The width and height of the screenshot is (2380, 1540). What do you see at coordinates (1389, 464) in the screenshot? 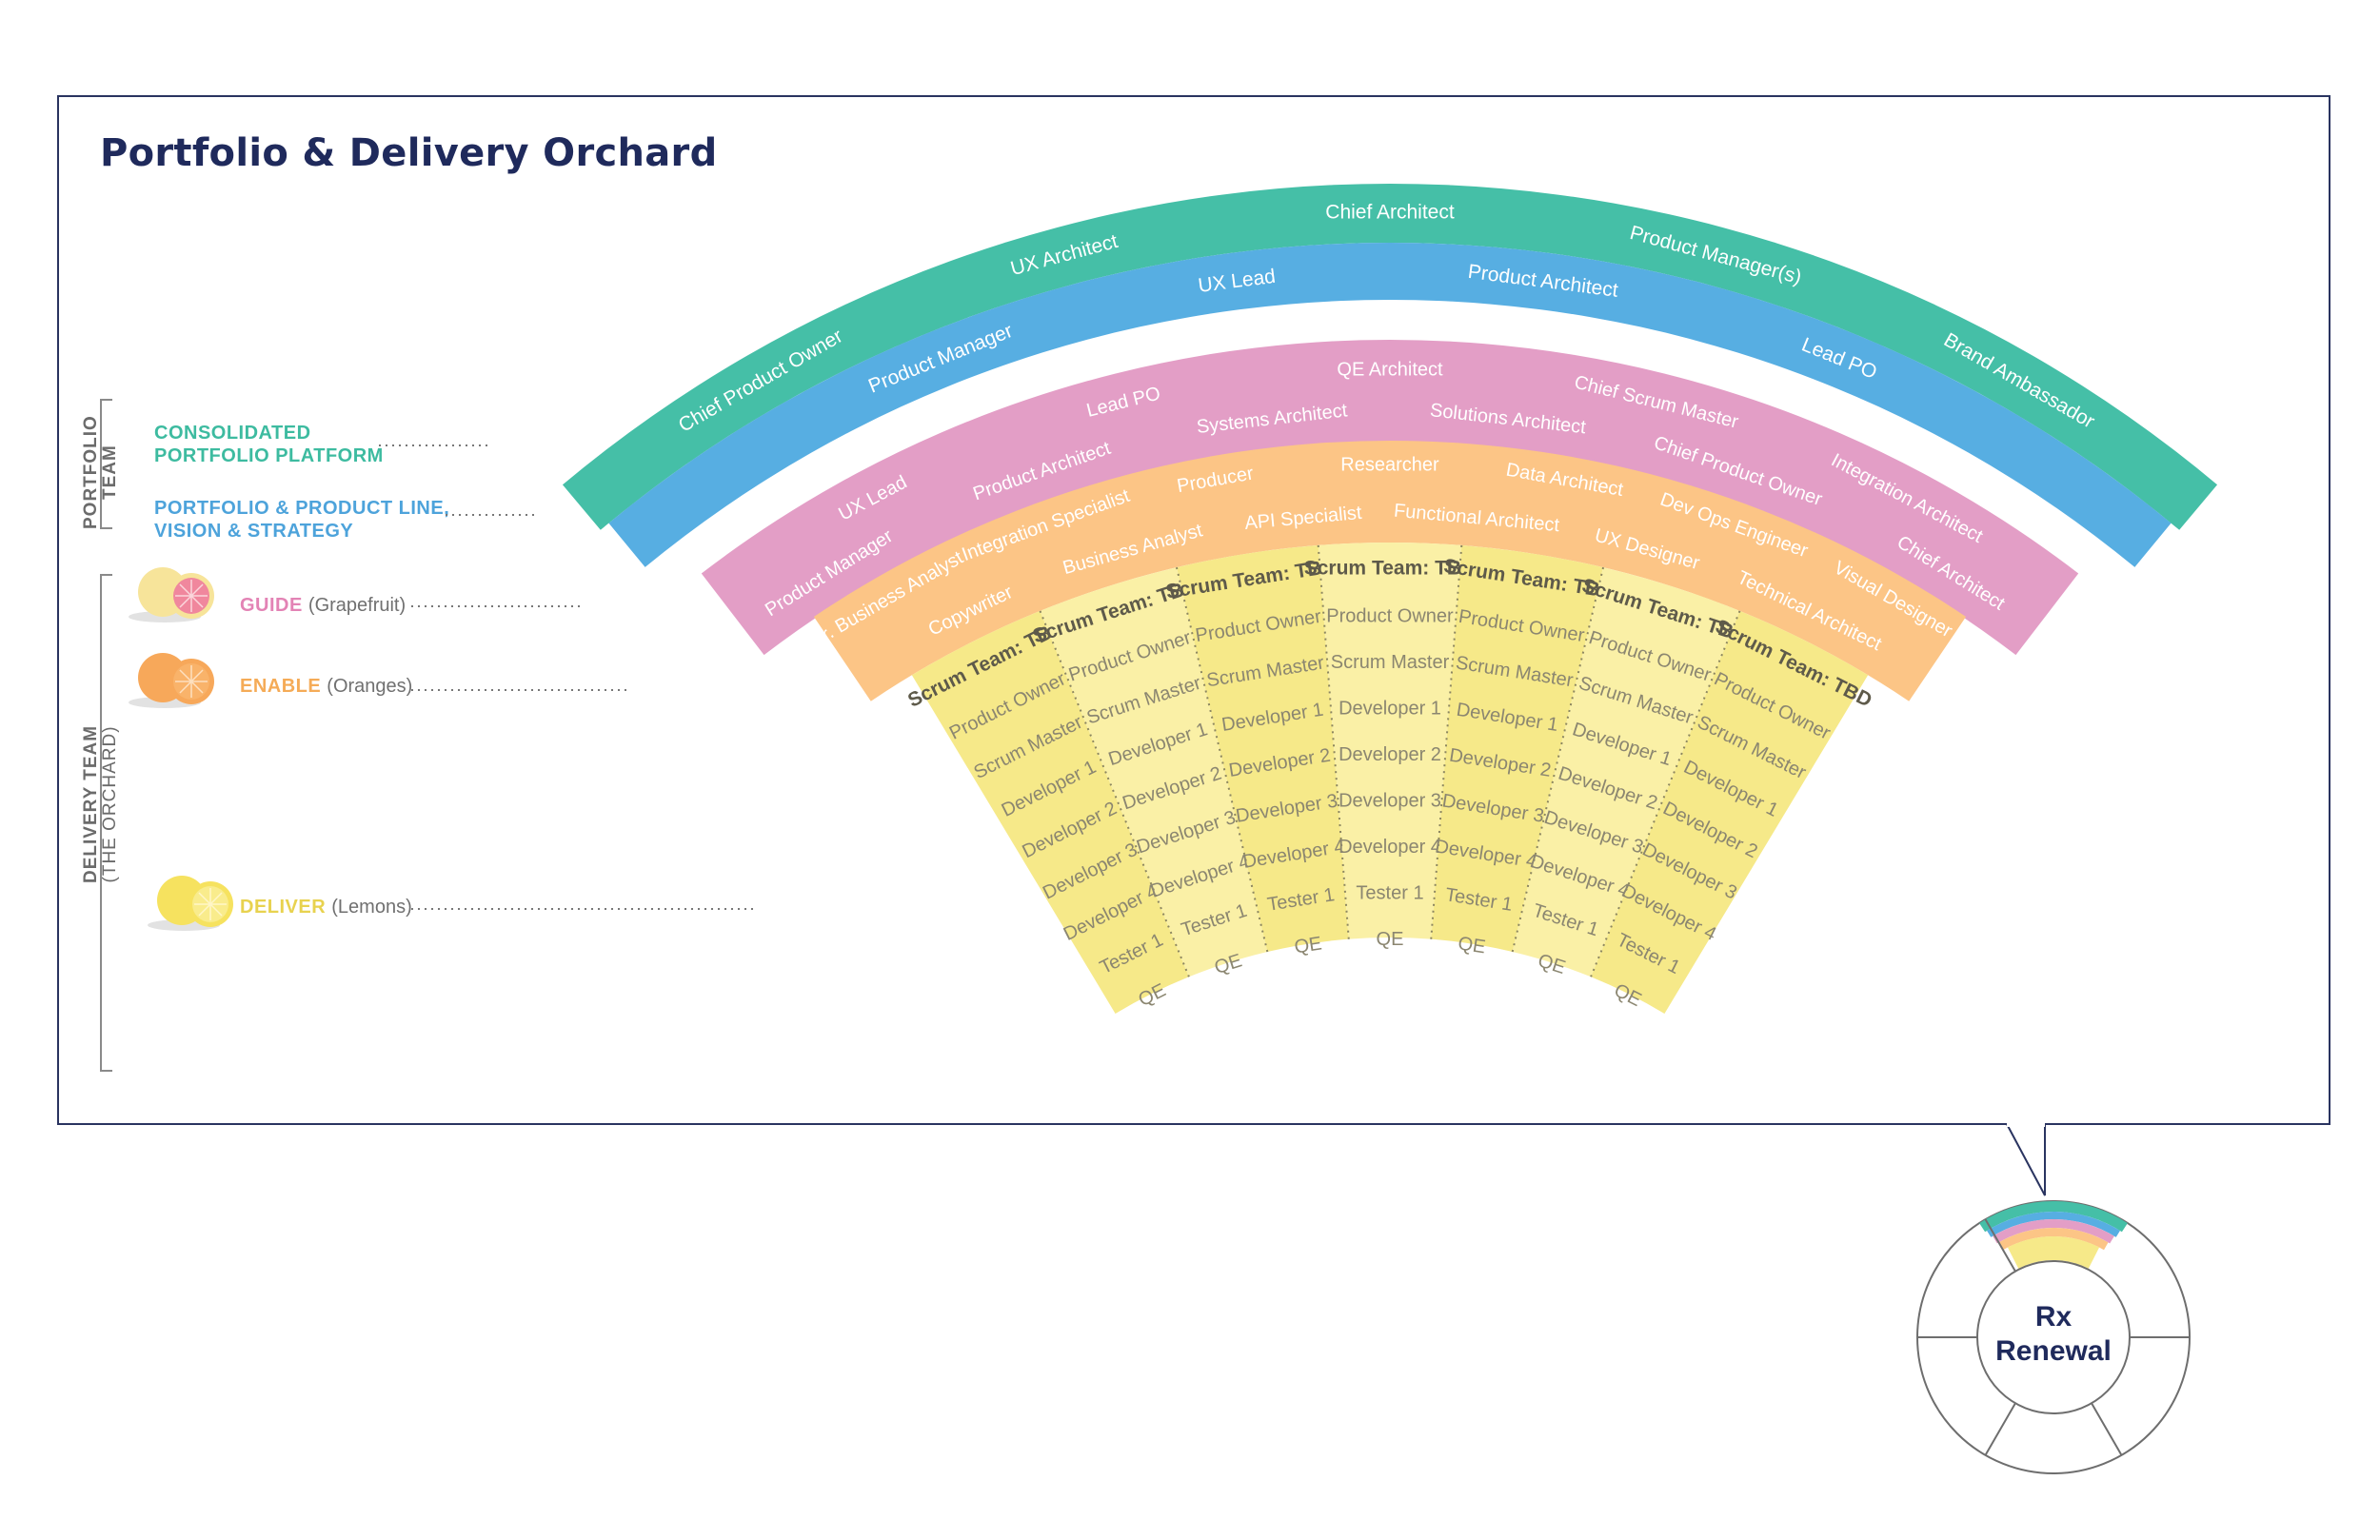
I see `orange-band-outer-label: Researcher` at bounding box center [1389, 464].